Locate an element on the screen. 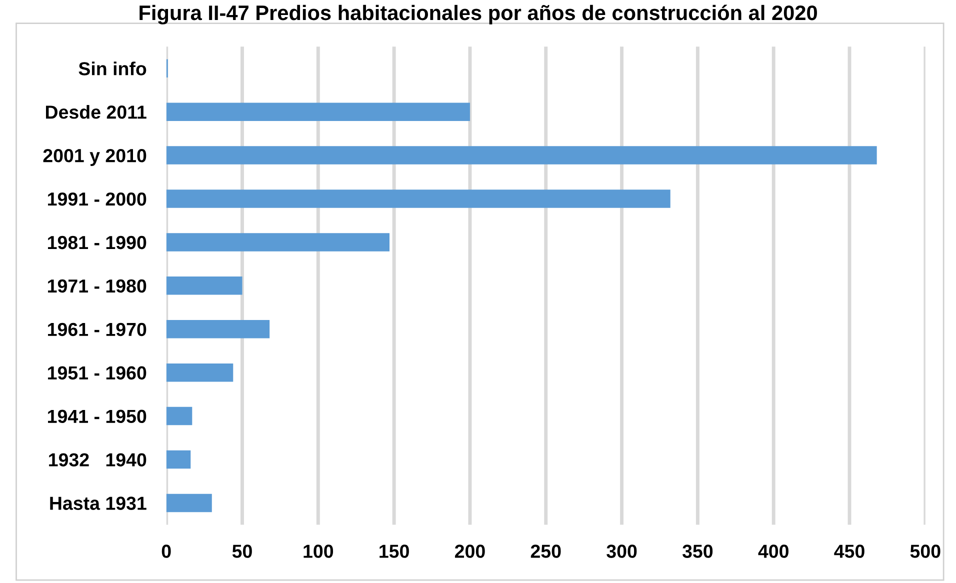  y-tick-label: 1991 - 2000 is located at coordinates (97, 199).